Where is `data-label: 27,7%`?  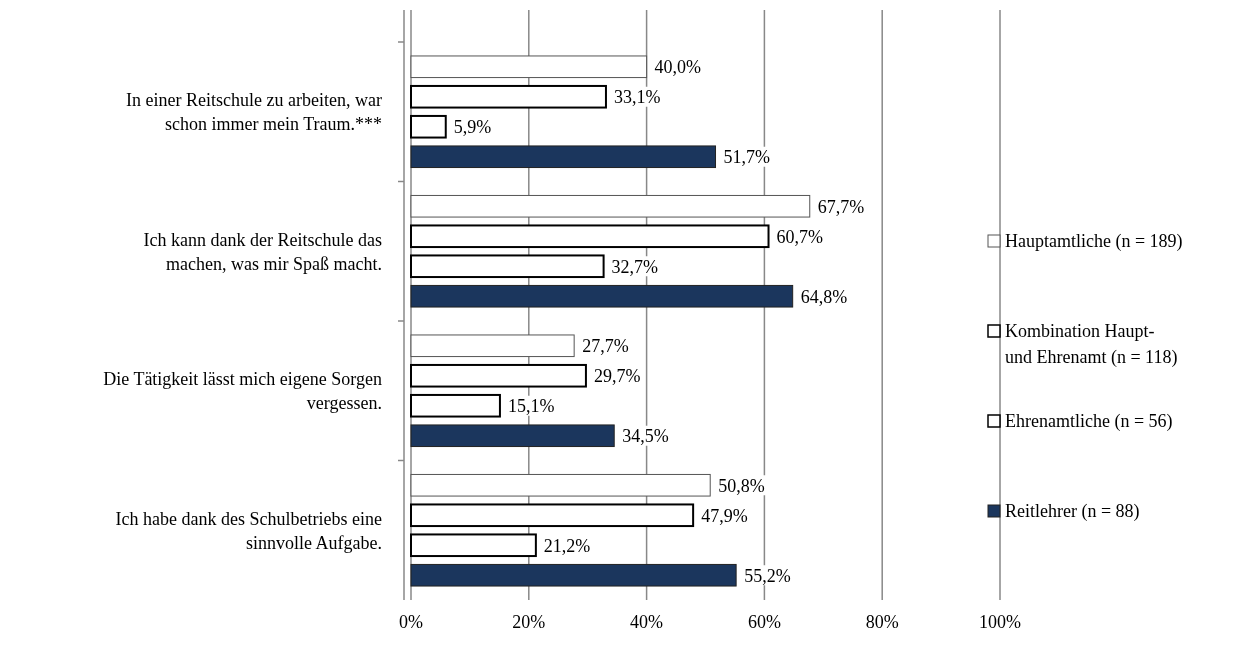
data-label: 27,7% is located at coordinates (605, 346).